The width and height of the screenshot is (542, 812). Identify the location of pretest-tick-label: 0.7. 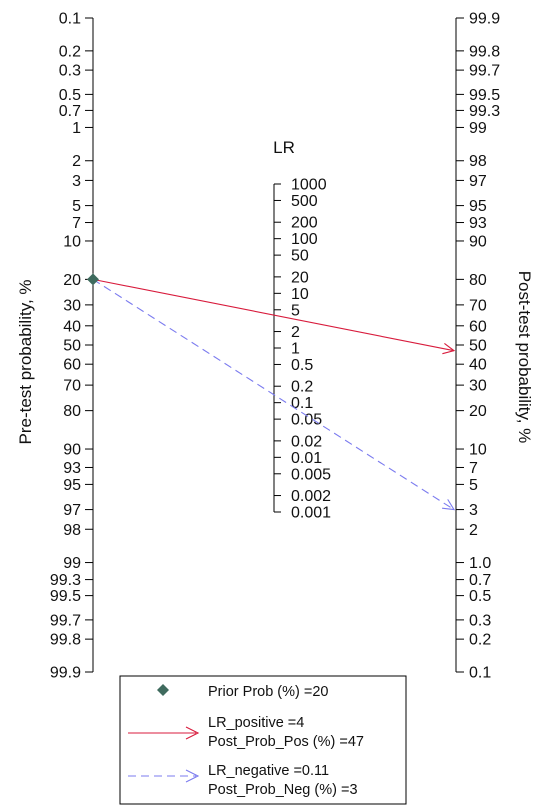
(70, 111).